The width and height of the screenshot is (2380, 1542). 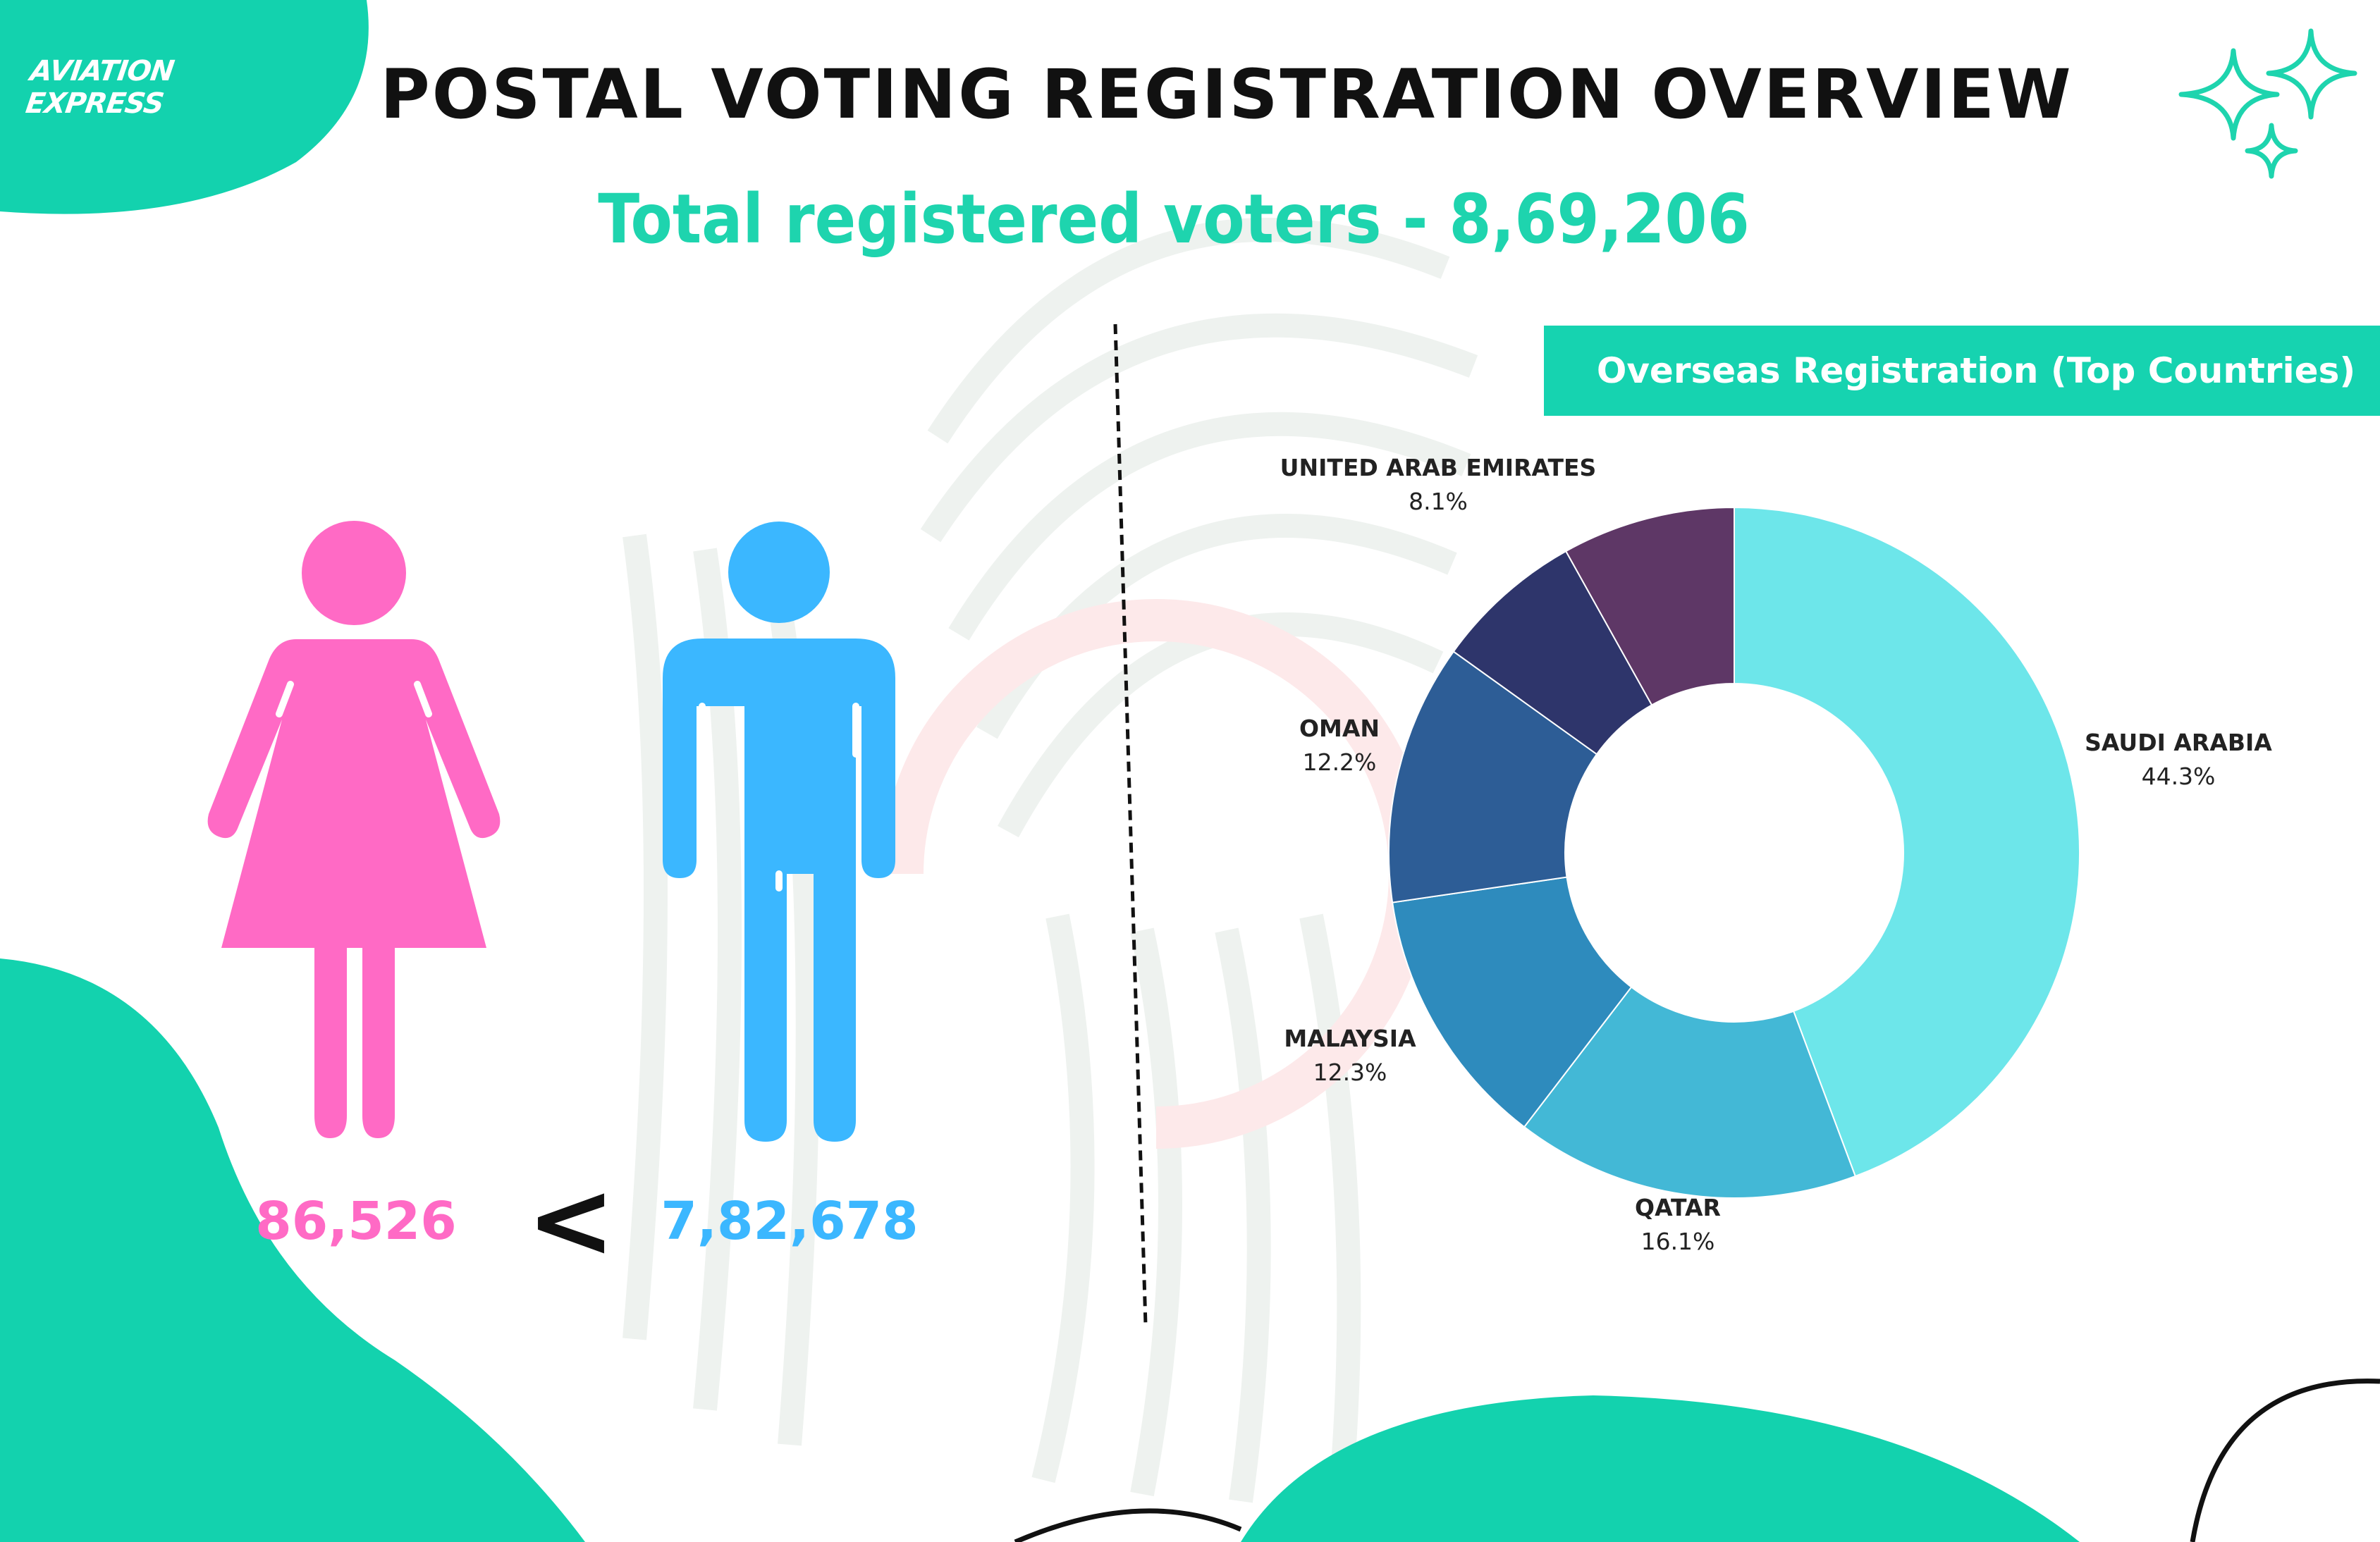 What do you see at coordinates (356, 1221) in the screenshot?
I see `female-count: 86,526` at bounding box center [356, 1221].